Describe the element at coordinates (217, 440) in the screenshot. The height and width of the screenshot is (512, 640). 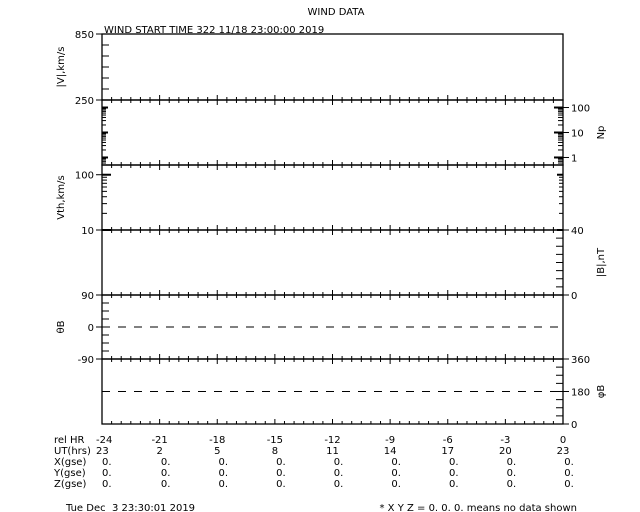
I see `x-row-value: -18` at that location.